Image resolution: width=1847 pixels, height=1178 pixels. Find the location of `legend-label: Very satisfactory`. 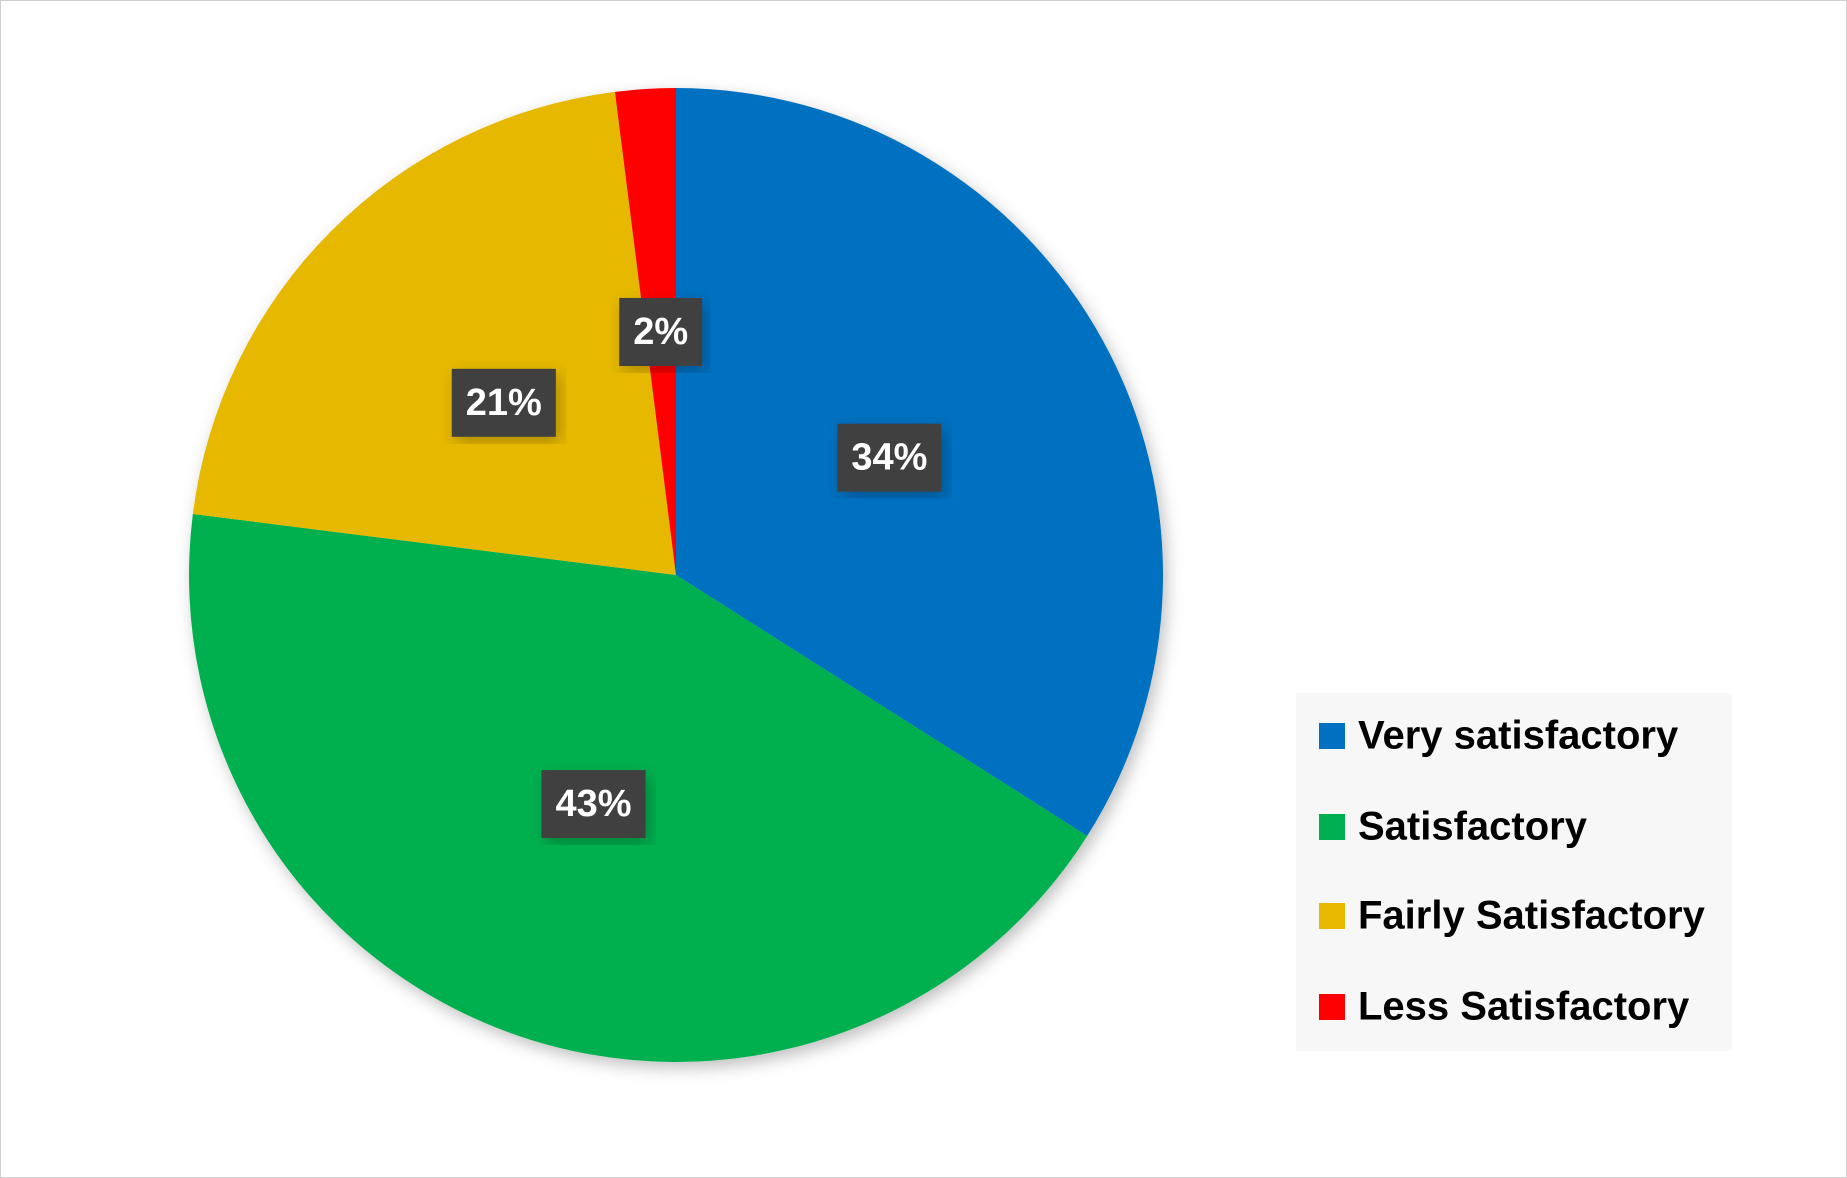

legend-label: Very satisfactory is located at coordinates (1518, 736).